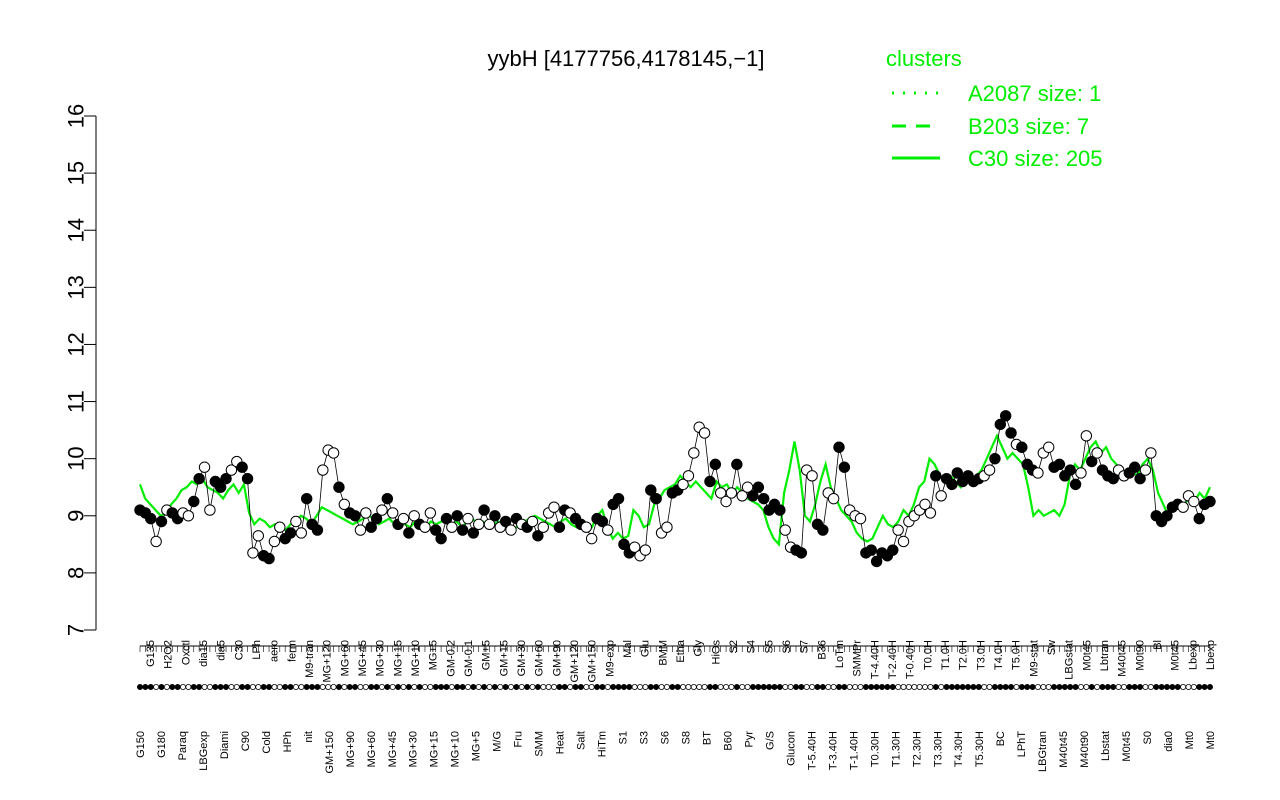 This screenshot has width=1280, height=800. I want to click on x-tick-label: LPh, so click(257, 650).